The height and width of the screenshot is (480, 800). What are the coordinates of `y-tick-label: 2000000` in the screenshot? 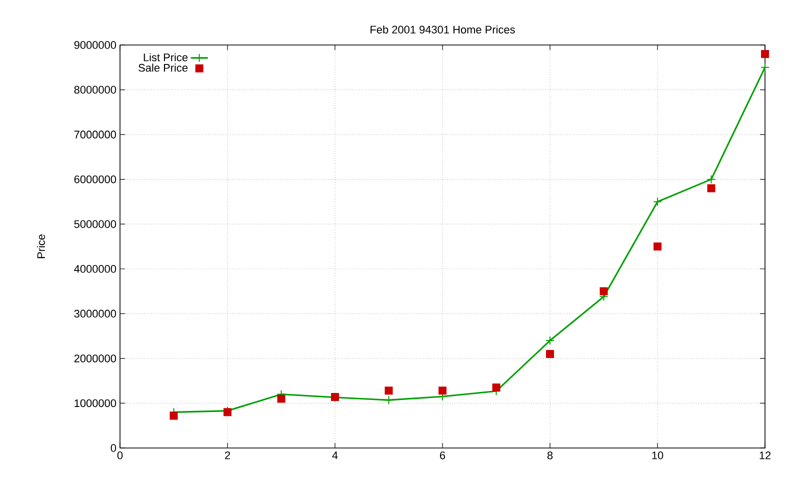 It's located at (95, 358).